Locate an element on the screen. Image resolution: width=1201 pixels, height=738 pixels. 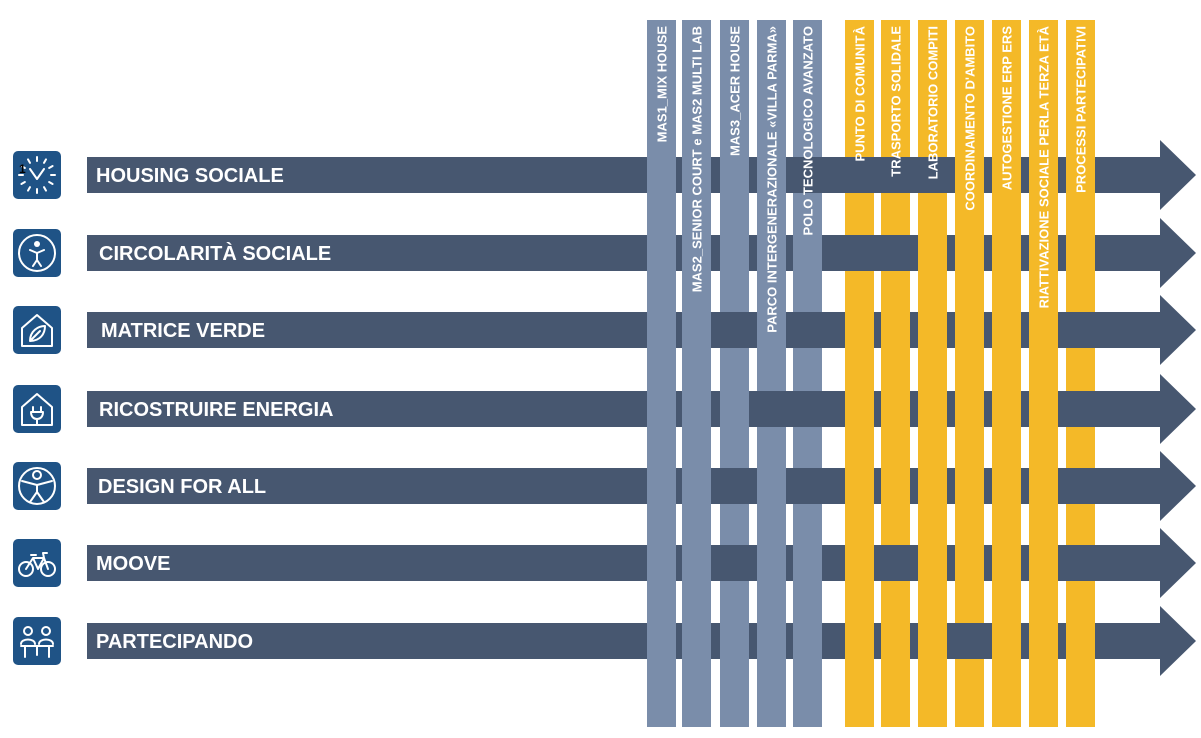
house-leaf-icon is located at coordinates (37, 330).